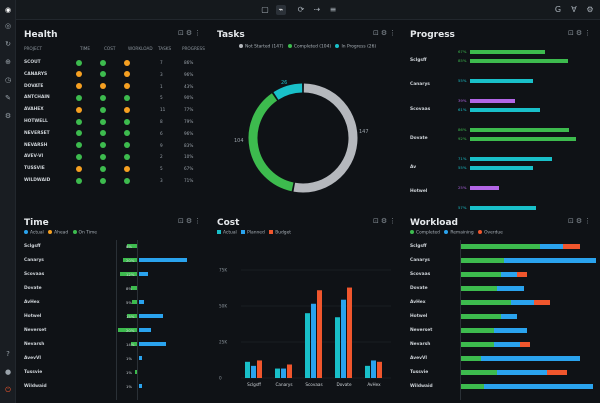 This screenshot has height=403, width=600. What do you see at coordinates (36, 74) in the screenshot?
I see `project-name: CANARYS` at bounding box center [36, 74].